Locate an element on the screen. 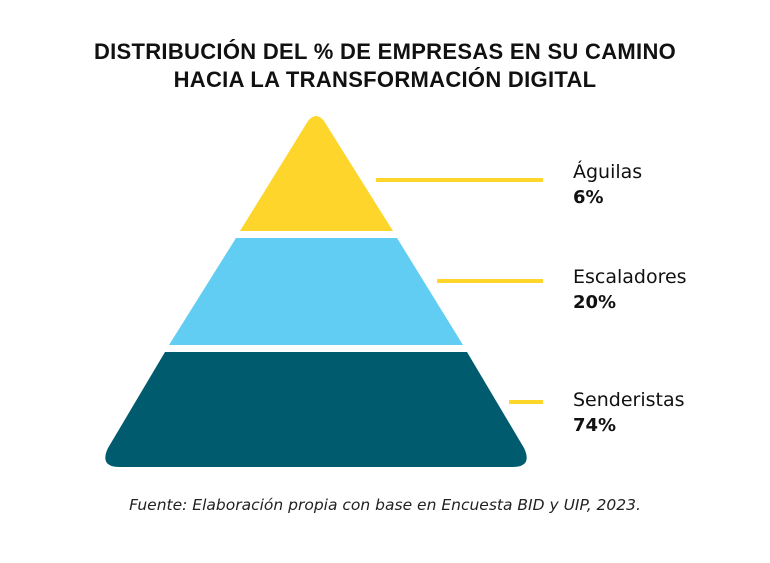 This screenshot has width=770, height=563. label-senderistas-value: 74% is located at coordinates (595, 425).